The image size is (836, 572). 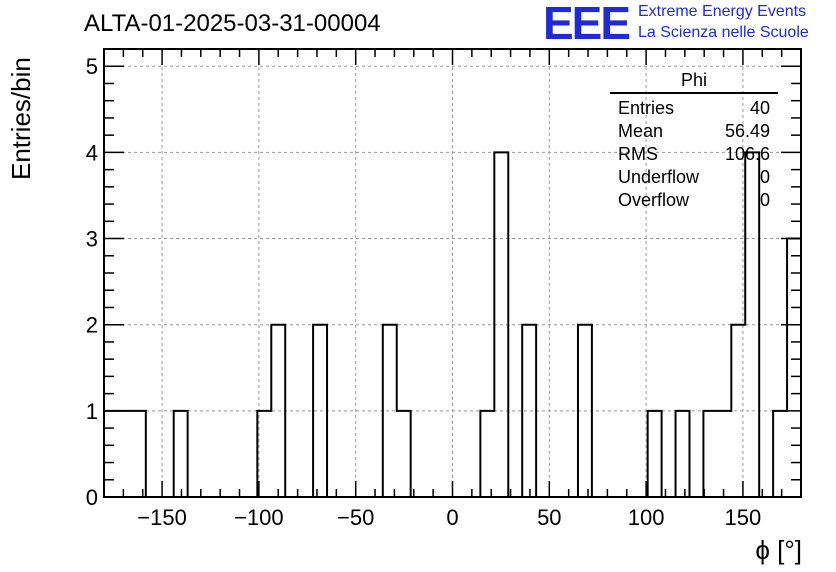 What do you see at coordinates (259, 517) in the screenshot?
I see `x-tick-label: −100` at bounding box center [259, 517].